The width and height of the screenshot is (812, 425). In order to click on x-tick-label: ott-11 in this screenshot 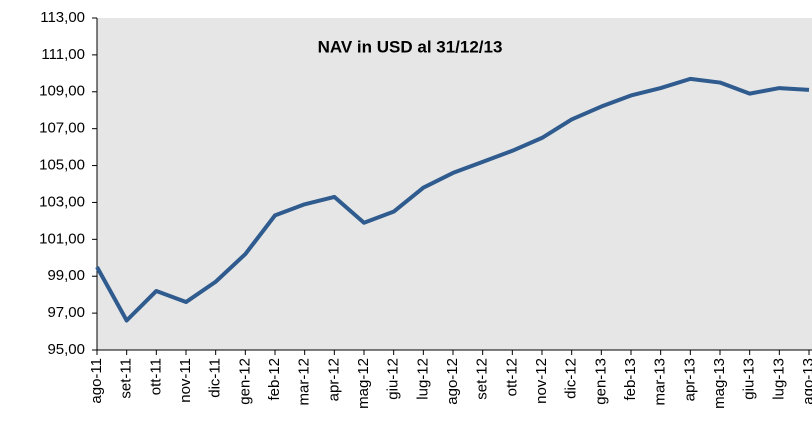, I will do `click(155, 376)`.